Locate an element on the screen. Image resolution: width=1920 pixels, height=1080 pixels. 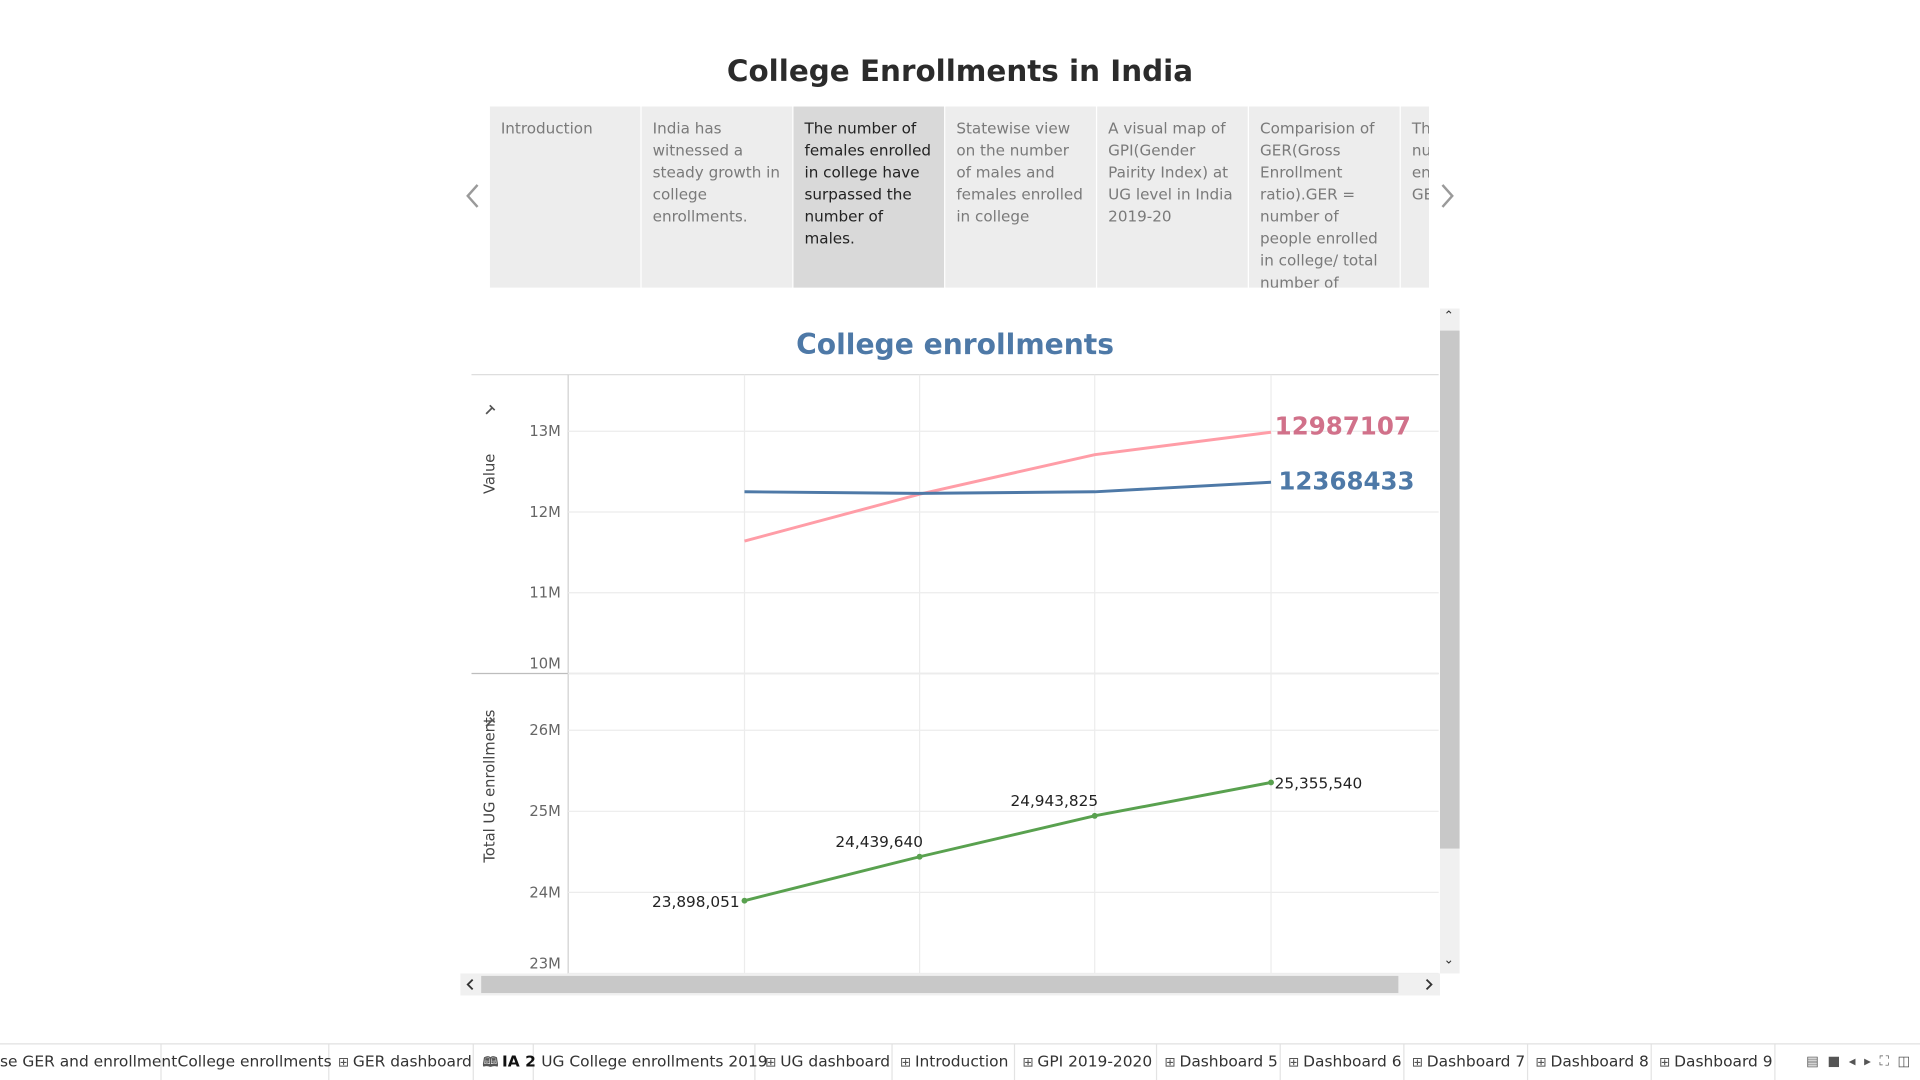
presentation-mode-icon: ⛶ is located at coordinates (1884, 1061).